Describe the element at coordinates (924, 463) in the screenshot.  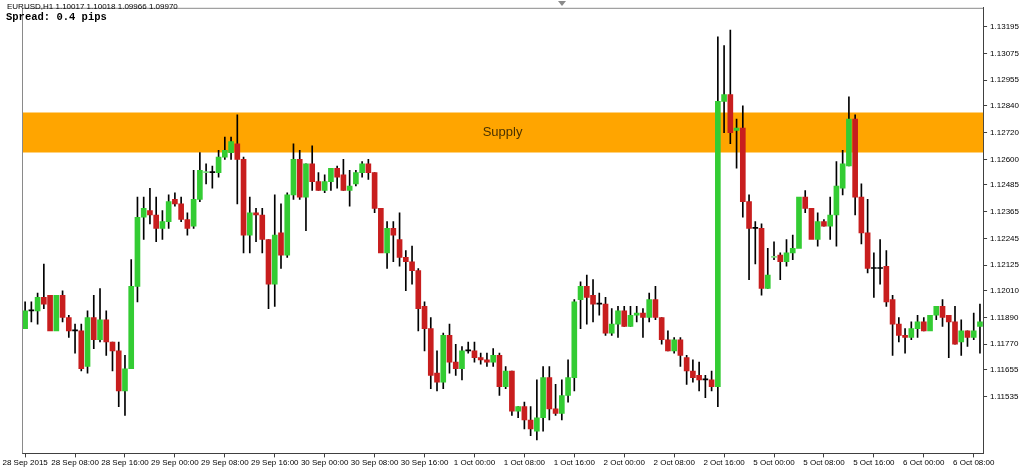
I see `x-tick-label: 6 Oct 00:00` at that location.